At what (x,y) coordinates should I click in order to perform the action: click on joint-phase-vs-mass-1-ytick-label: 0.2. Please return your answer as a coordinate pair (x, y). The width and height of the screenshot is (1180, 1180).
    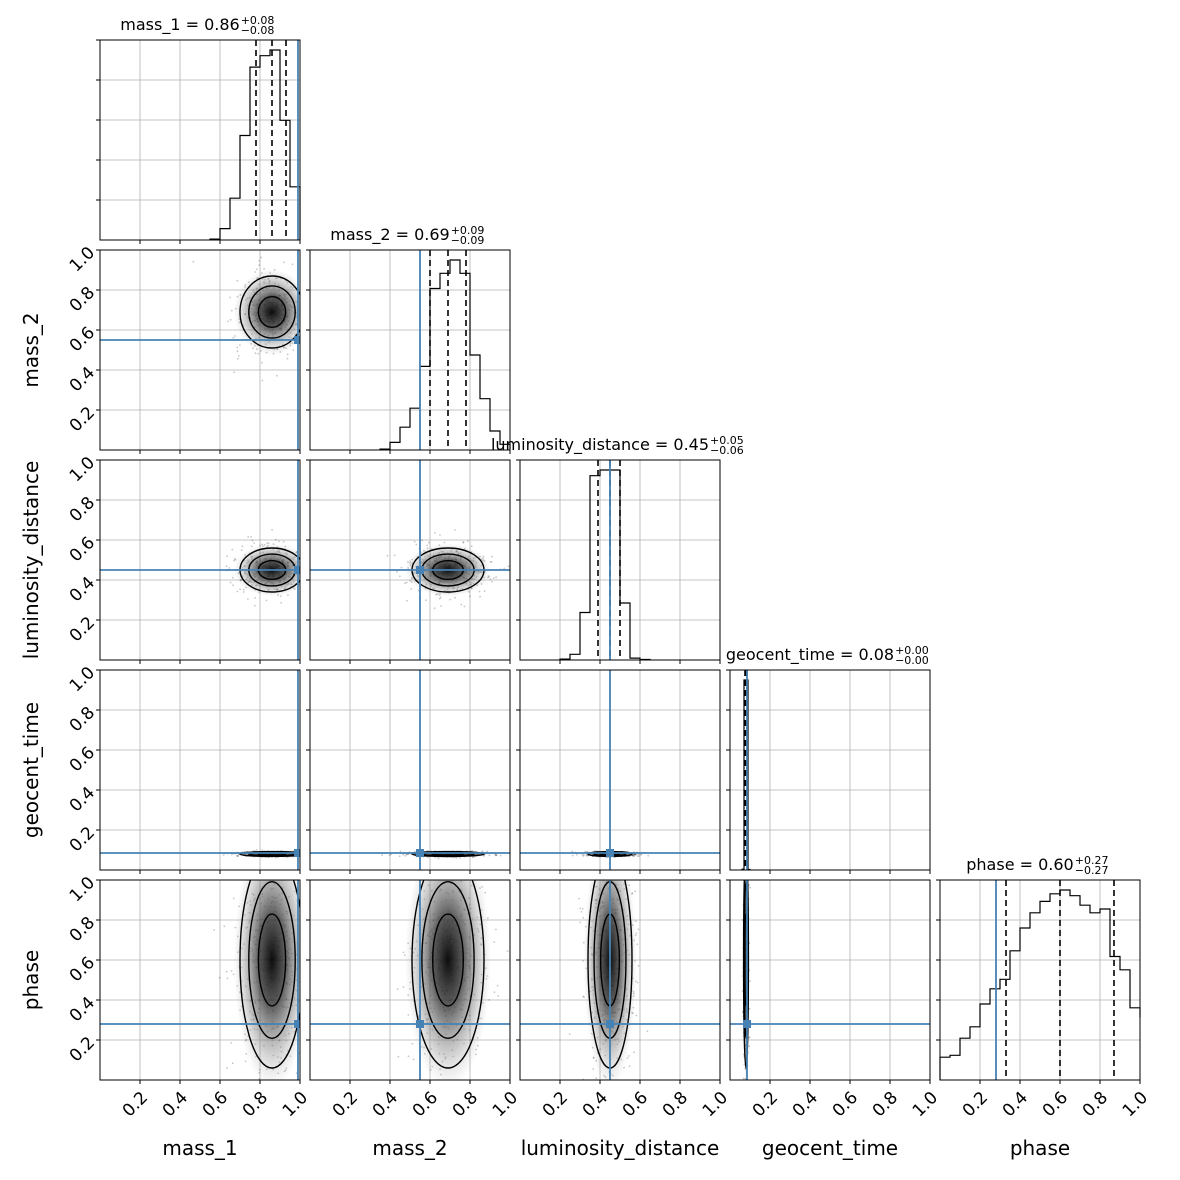
    Looking at the image, I should click on (82, 1049).